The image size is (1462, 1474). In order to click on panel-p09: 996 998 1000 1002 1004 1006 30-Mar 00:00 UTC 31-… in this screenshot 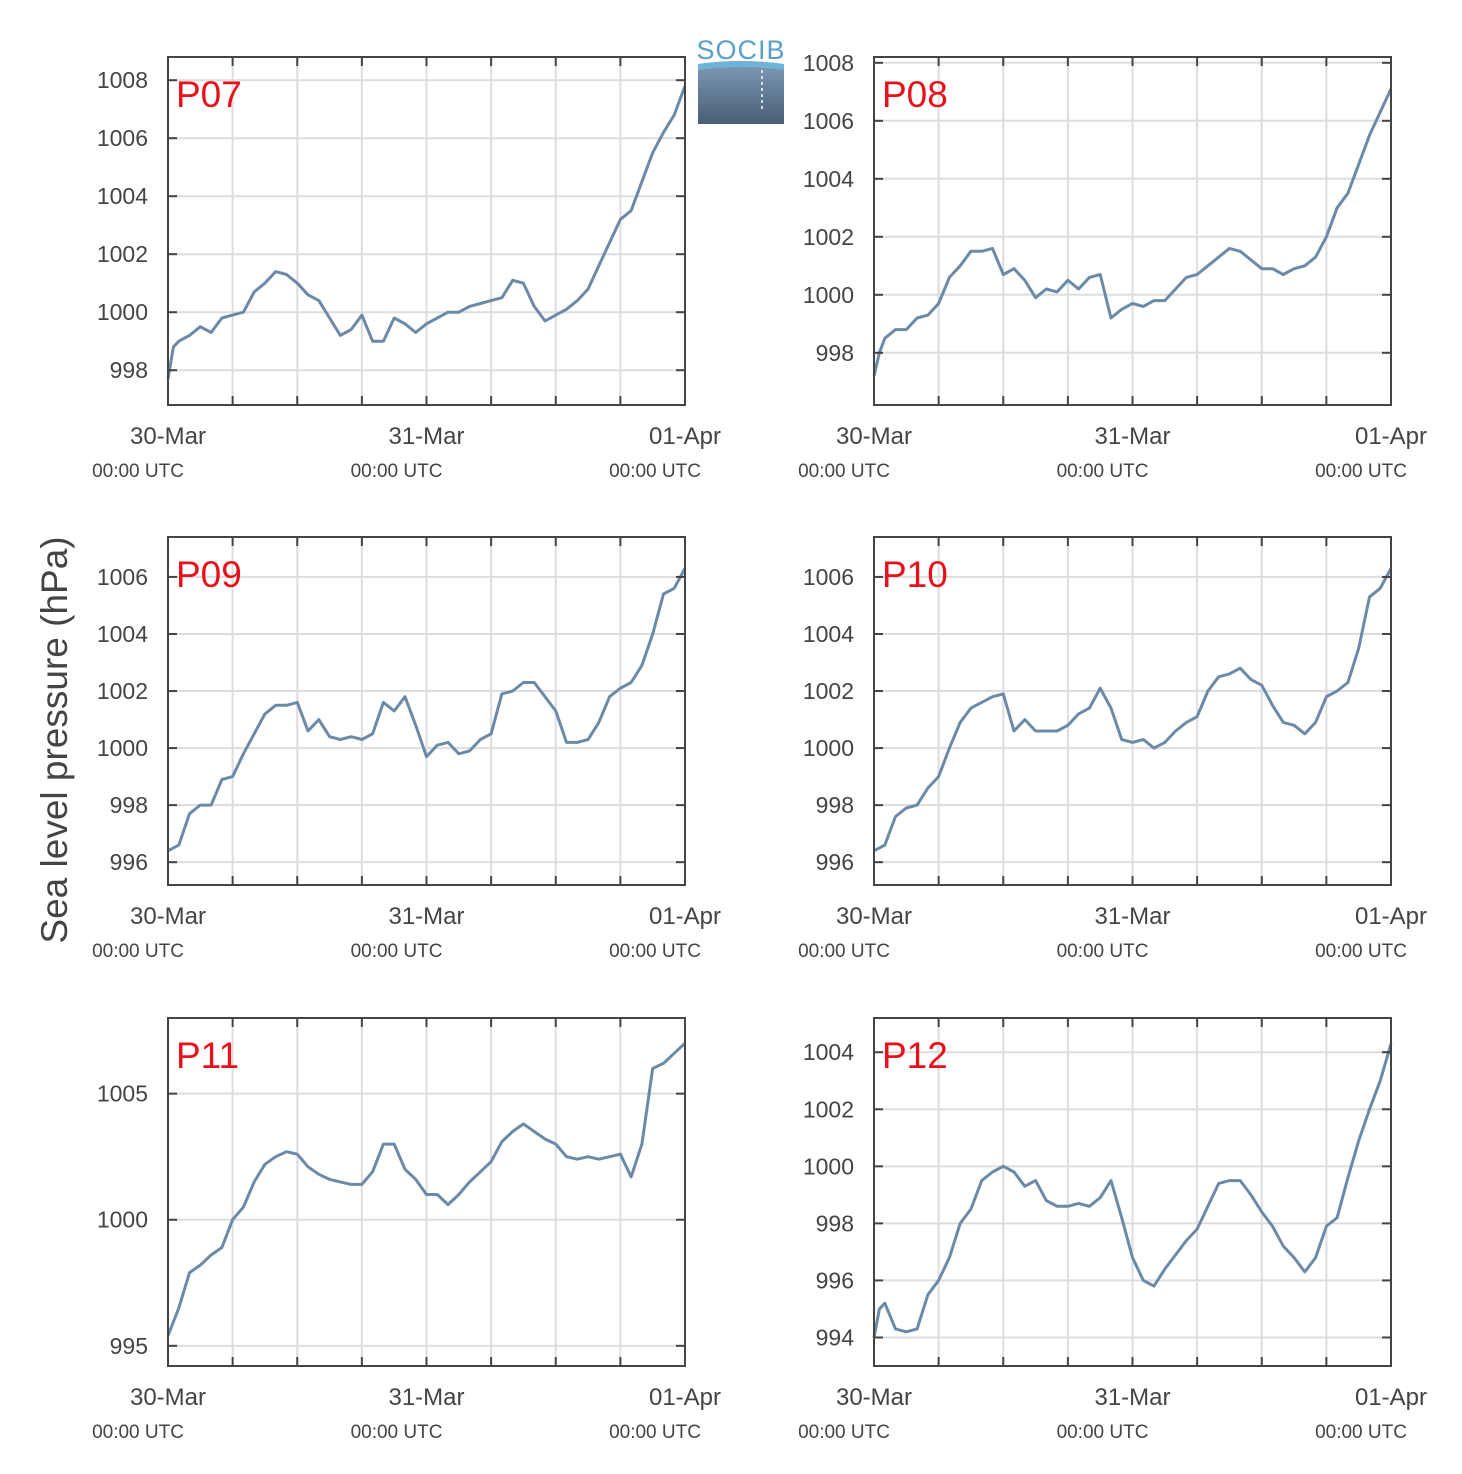, I will do `click(406, 749)`.